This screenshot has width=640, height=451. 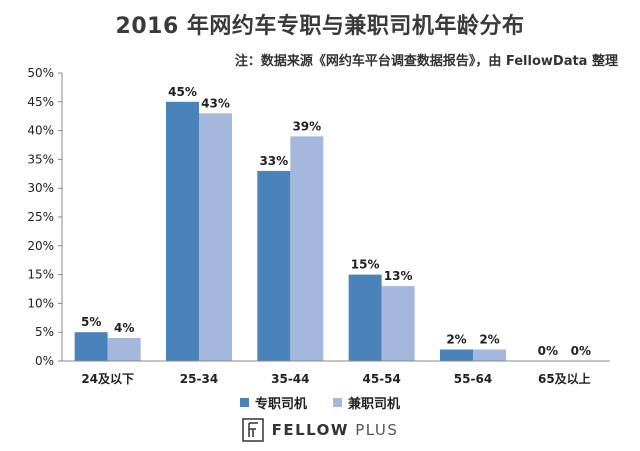 I want to click on legend-item-series-2: 兼职司机, so click(x=366, y=402).